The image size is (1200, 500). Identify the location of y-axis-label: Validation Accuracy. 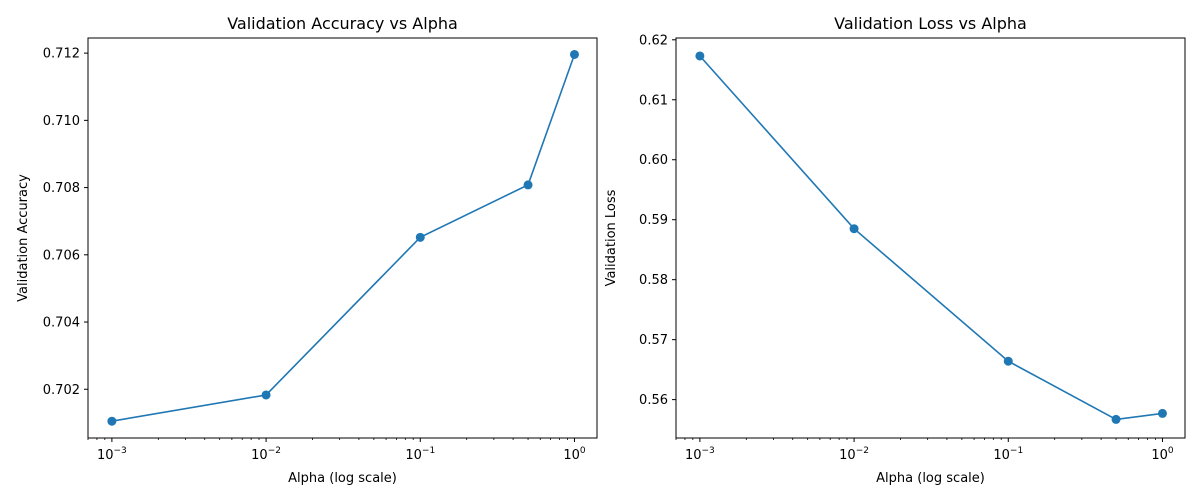
(23, 238).